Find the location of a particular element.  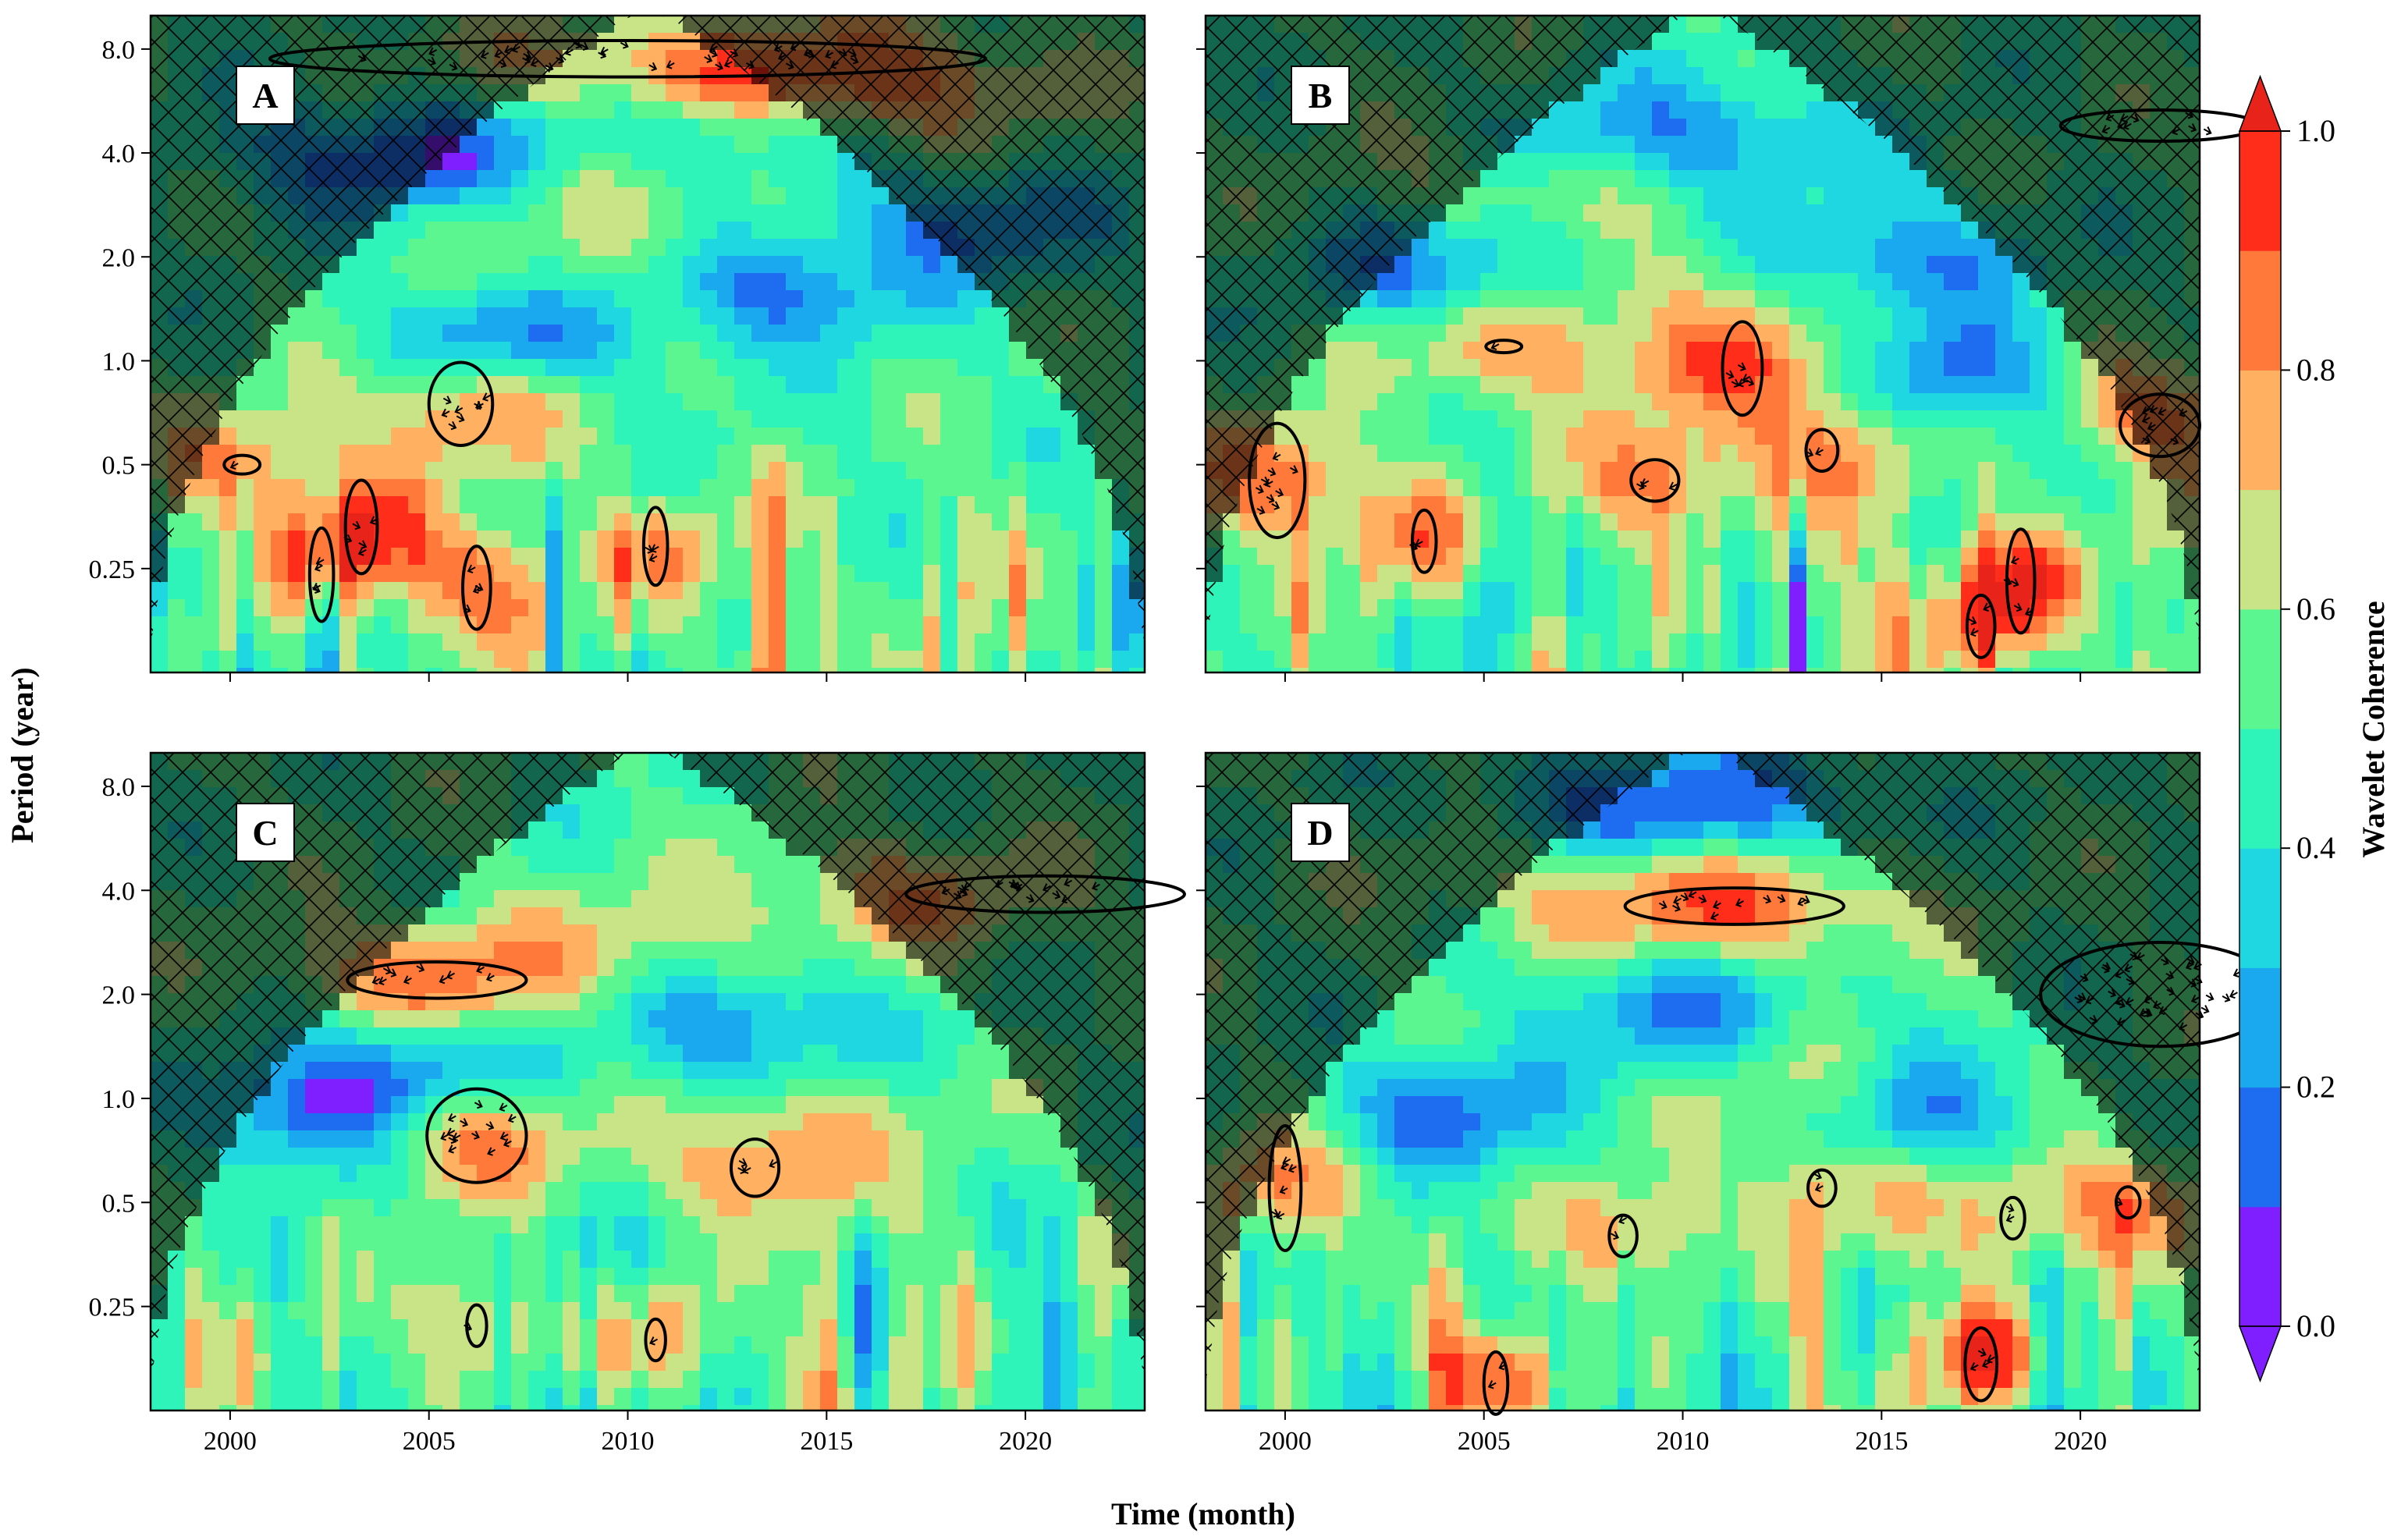

x-tick-label: 2020 is located at coordinates (2080, 1441).